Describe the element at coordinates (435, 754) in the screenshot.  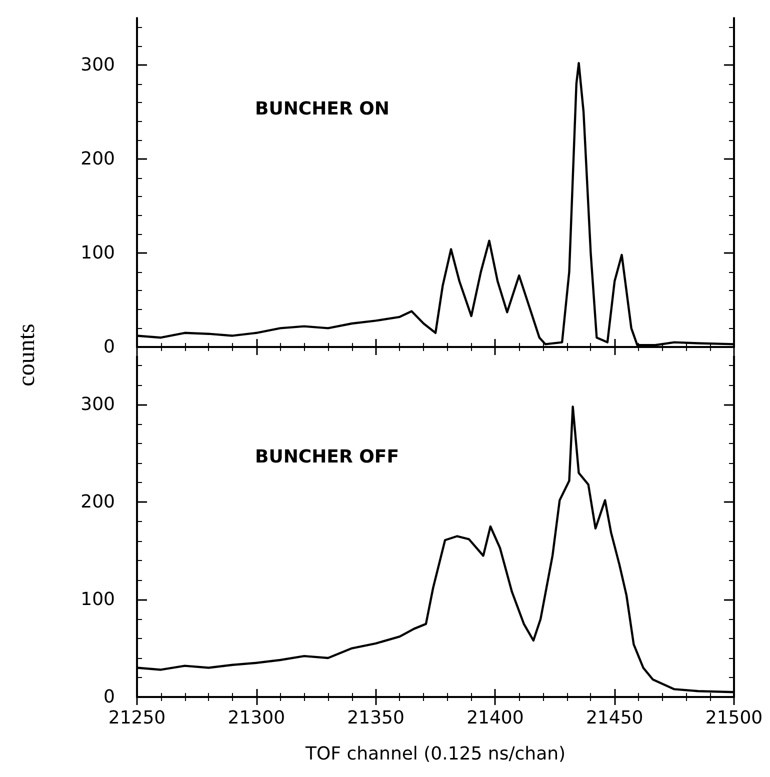
I see `x-axis-title: TOF channel (0.125 ns/chan)` at that location.